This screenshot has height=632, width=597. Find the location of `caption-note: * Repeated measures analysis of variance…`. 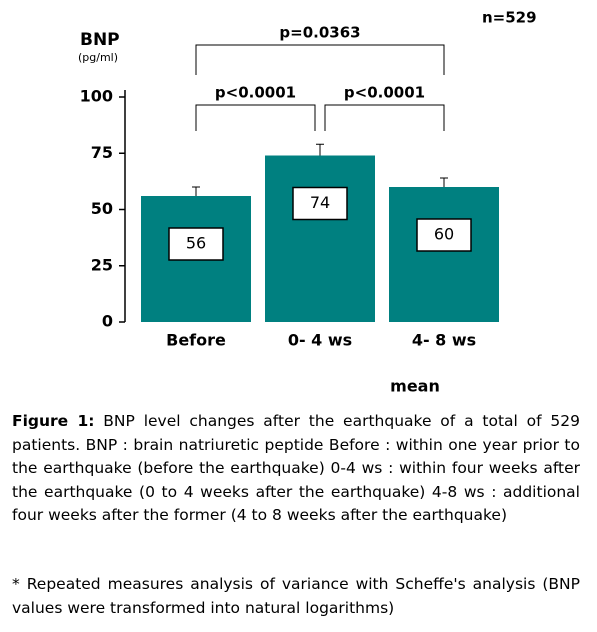

caption-note: * Repeated measures analysis of variance… is located at coordinates (296, 596).